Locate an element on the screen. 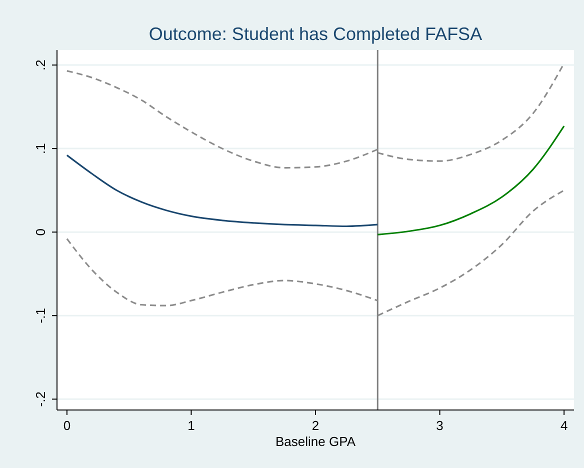  x-tick-label: 4 is located at coordinates (564, 425).